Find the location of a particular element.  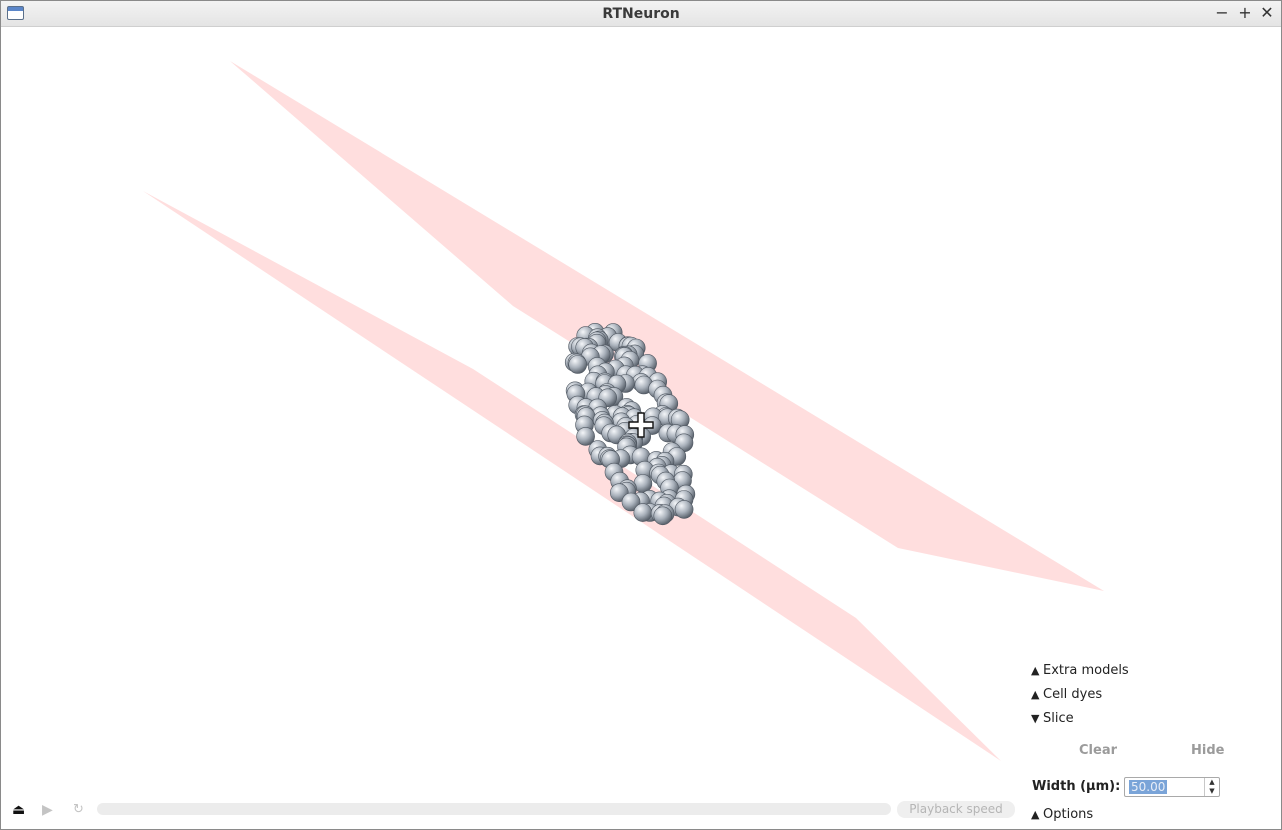

playback-progress-bar is located at coordinates (494, 809).